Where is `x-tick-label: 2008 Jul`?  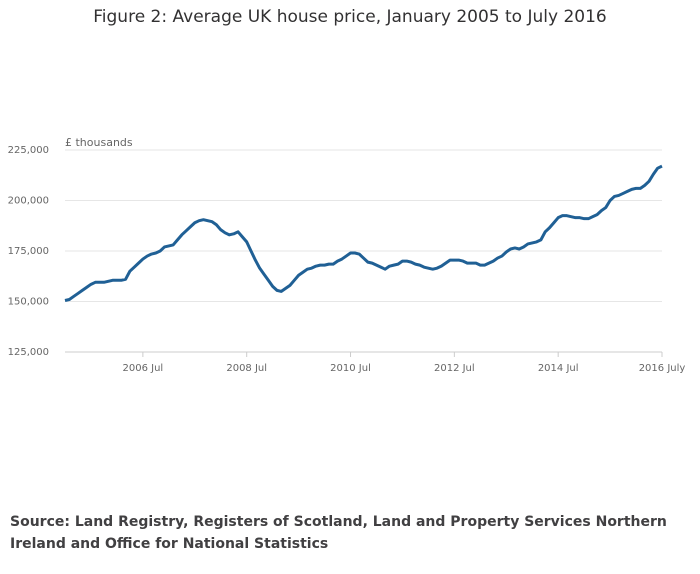 x-tick-label: 2008 Jul is located at coordinates (246, 368).